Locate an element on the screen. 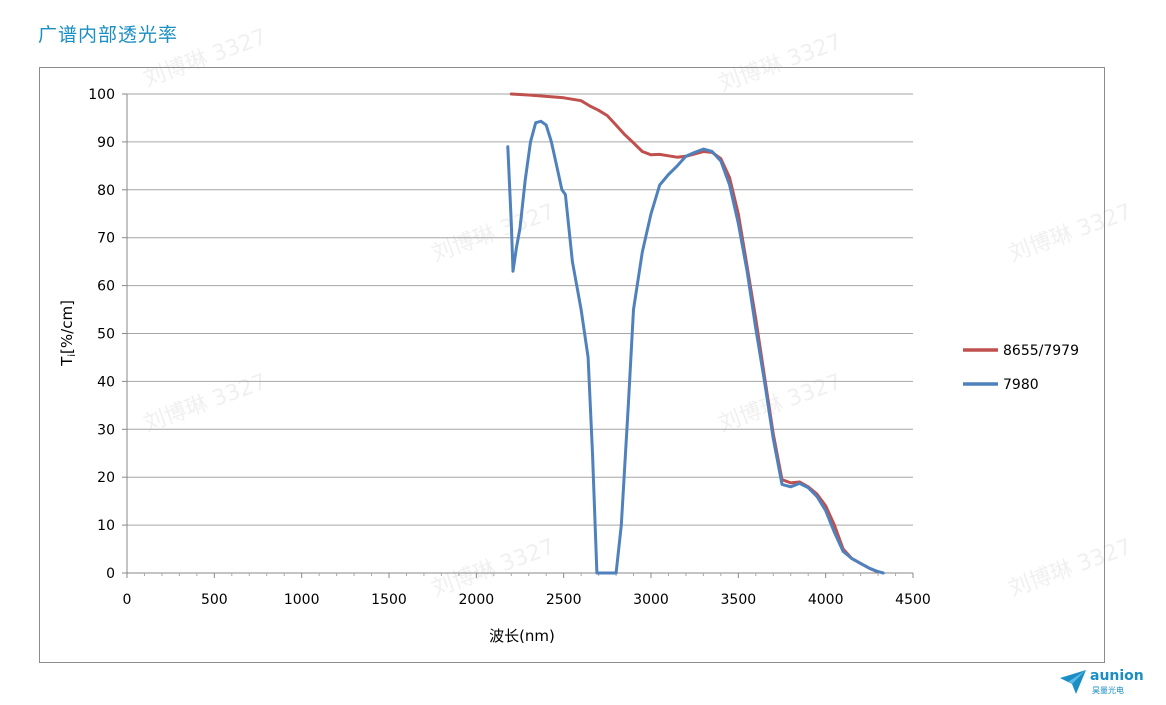 Image resolution: width=1166 pixels, height=705 pixels. y-tick-label: 70 is located at coordinates (106, 239).